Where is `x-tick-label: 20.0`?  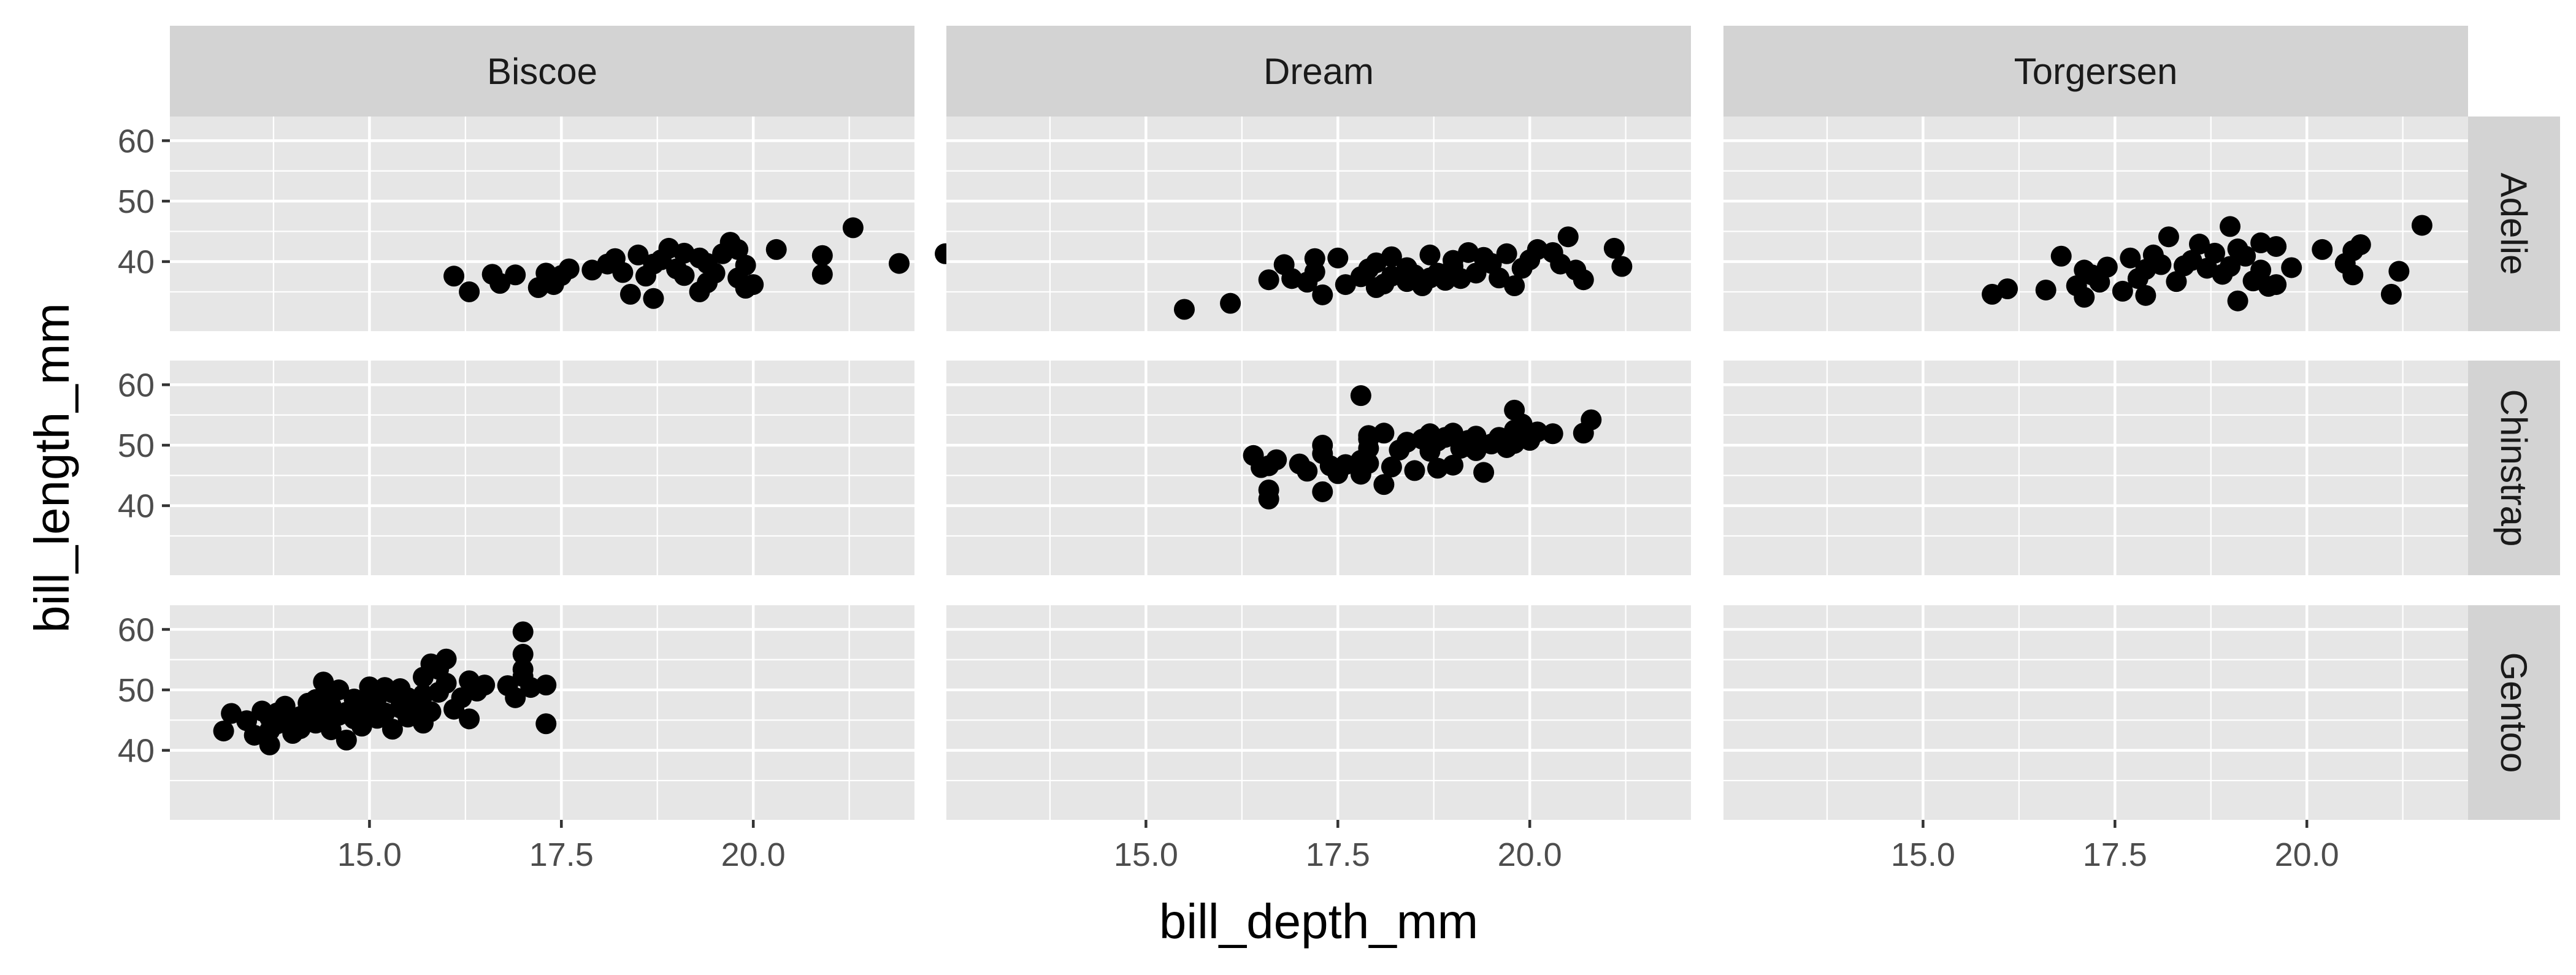
x-tick-label: 20.0 is located at coordinates (753, 854).